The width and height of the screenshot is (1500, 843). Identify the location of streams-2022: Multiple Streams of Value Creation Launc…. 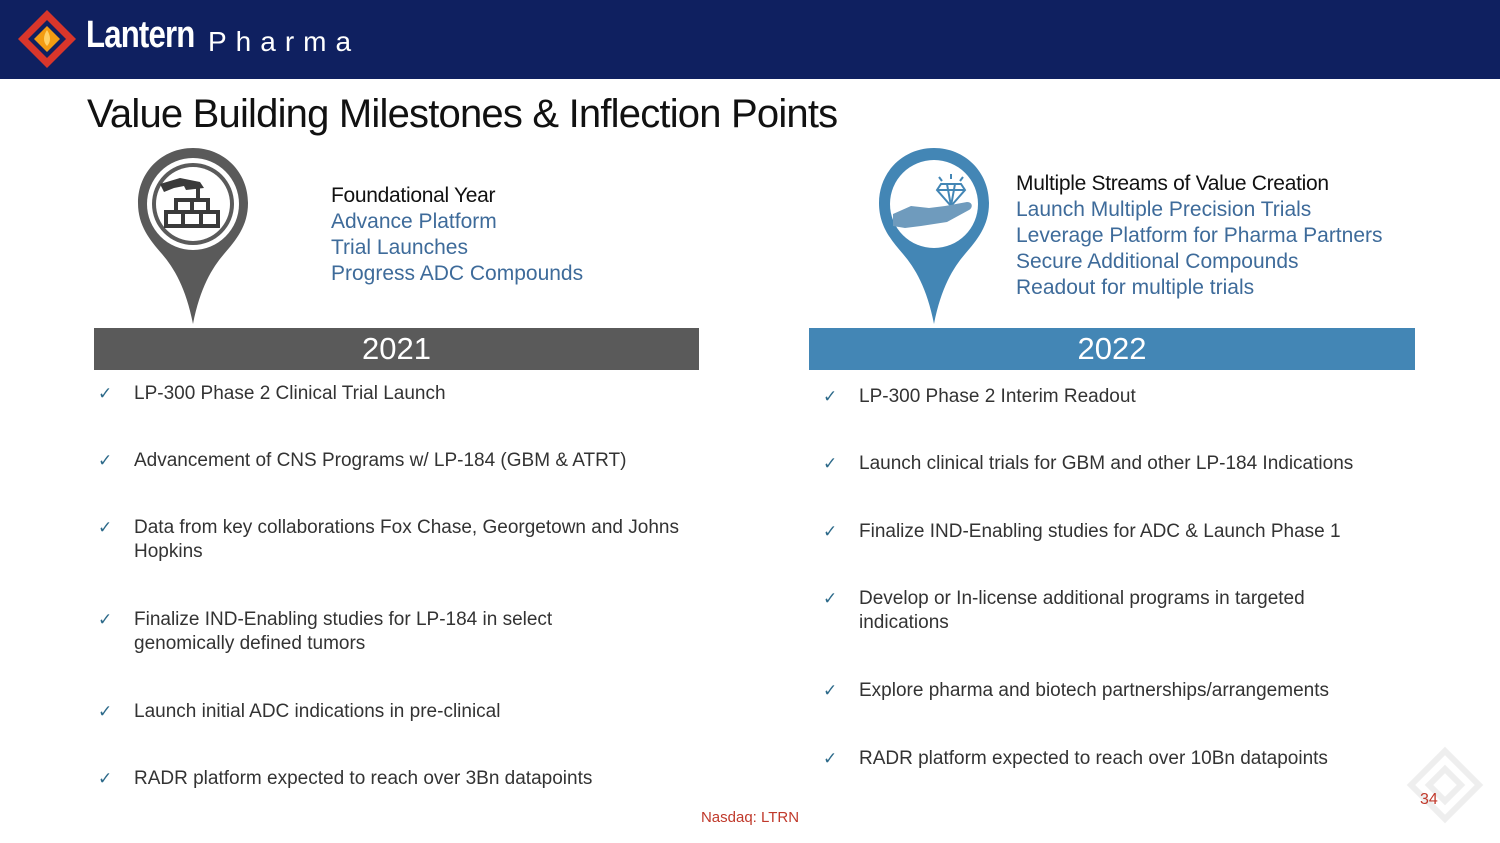
(1199, 236).